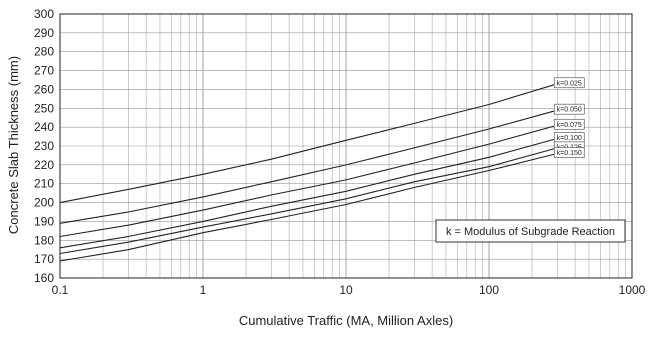 The image size is (648, 337). Describe the element at coordinates (44, 184) in the screenshot. I see `y-tick-label: 210` at that location.